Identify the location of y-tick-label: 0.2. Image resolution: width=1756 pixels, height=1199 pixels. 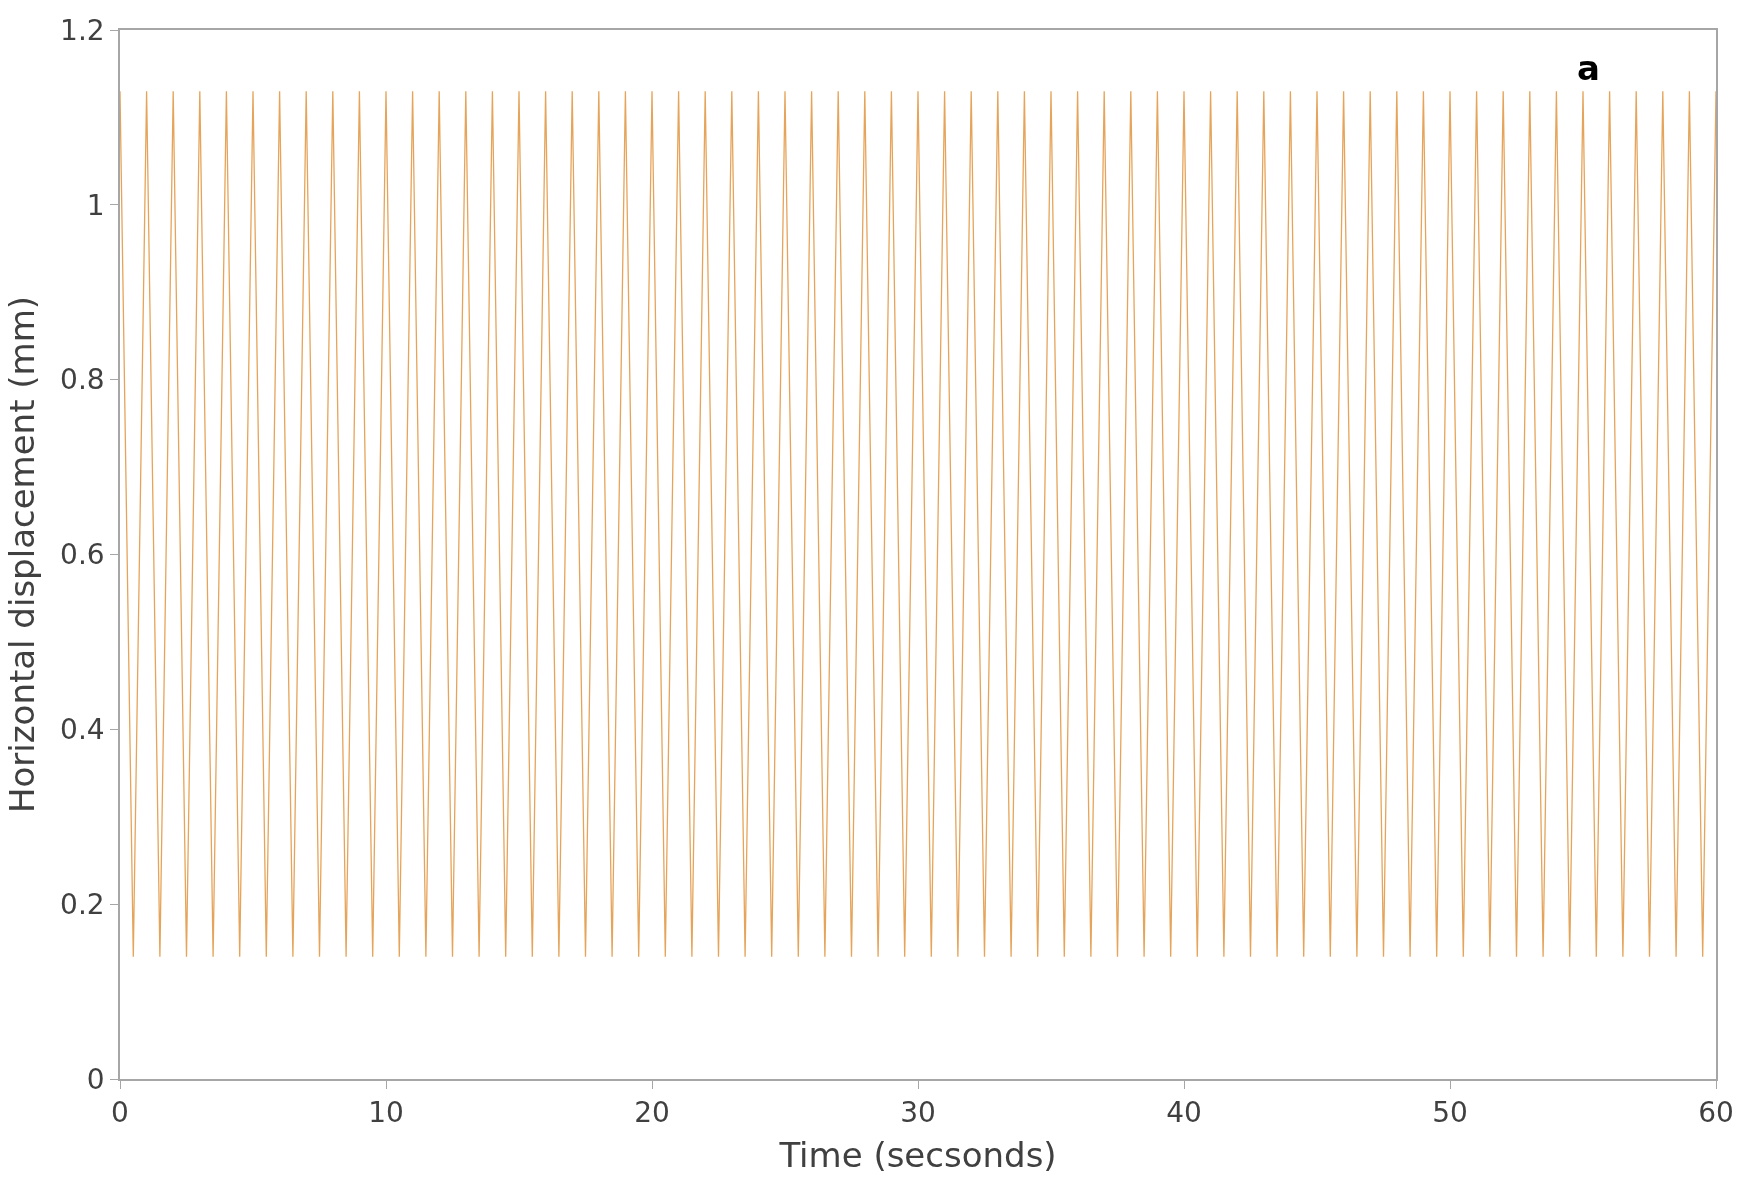
(82, 904).